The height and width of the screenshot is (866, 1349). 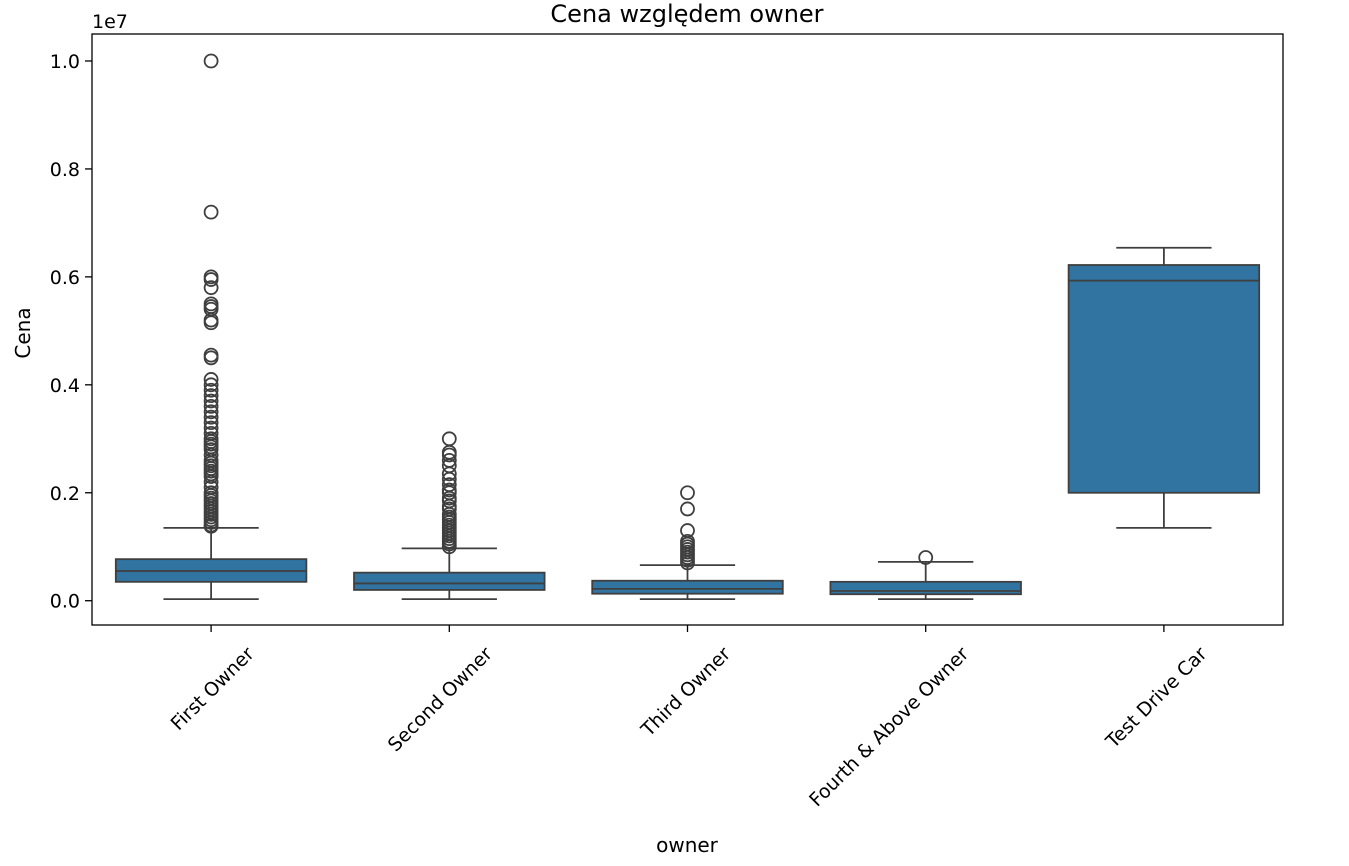 What do you see at coordinates (65, 602) in the screenshot?
I see `y-tick-label: 0.0` at bounding box center [65, 602].